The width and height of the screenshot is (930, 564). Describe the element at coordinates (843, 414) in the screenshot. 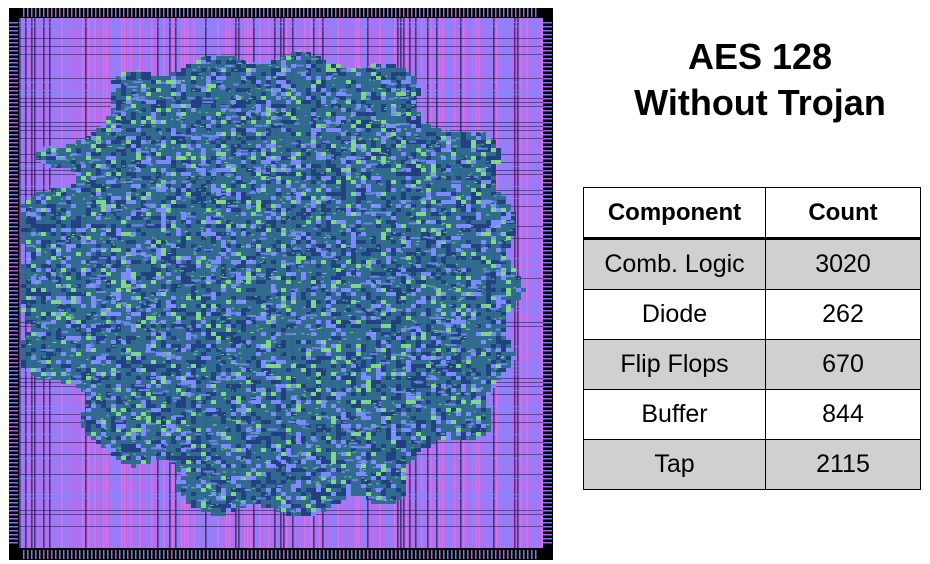

I see `row-count: 844` at that location.